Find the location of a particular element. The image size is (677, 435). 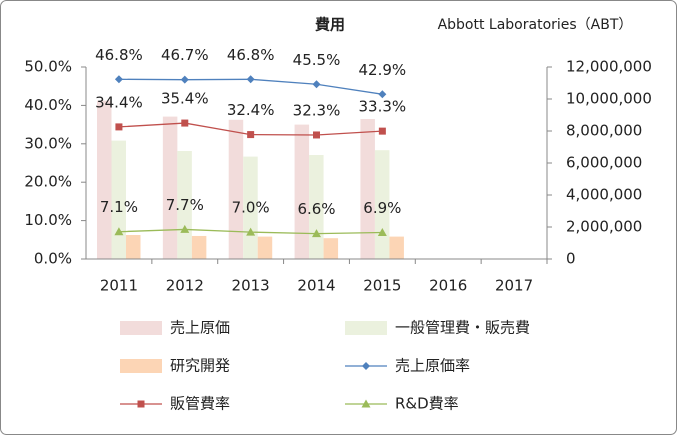

y-tick-label: 0.0% is located at coordinates (53, 259).